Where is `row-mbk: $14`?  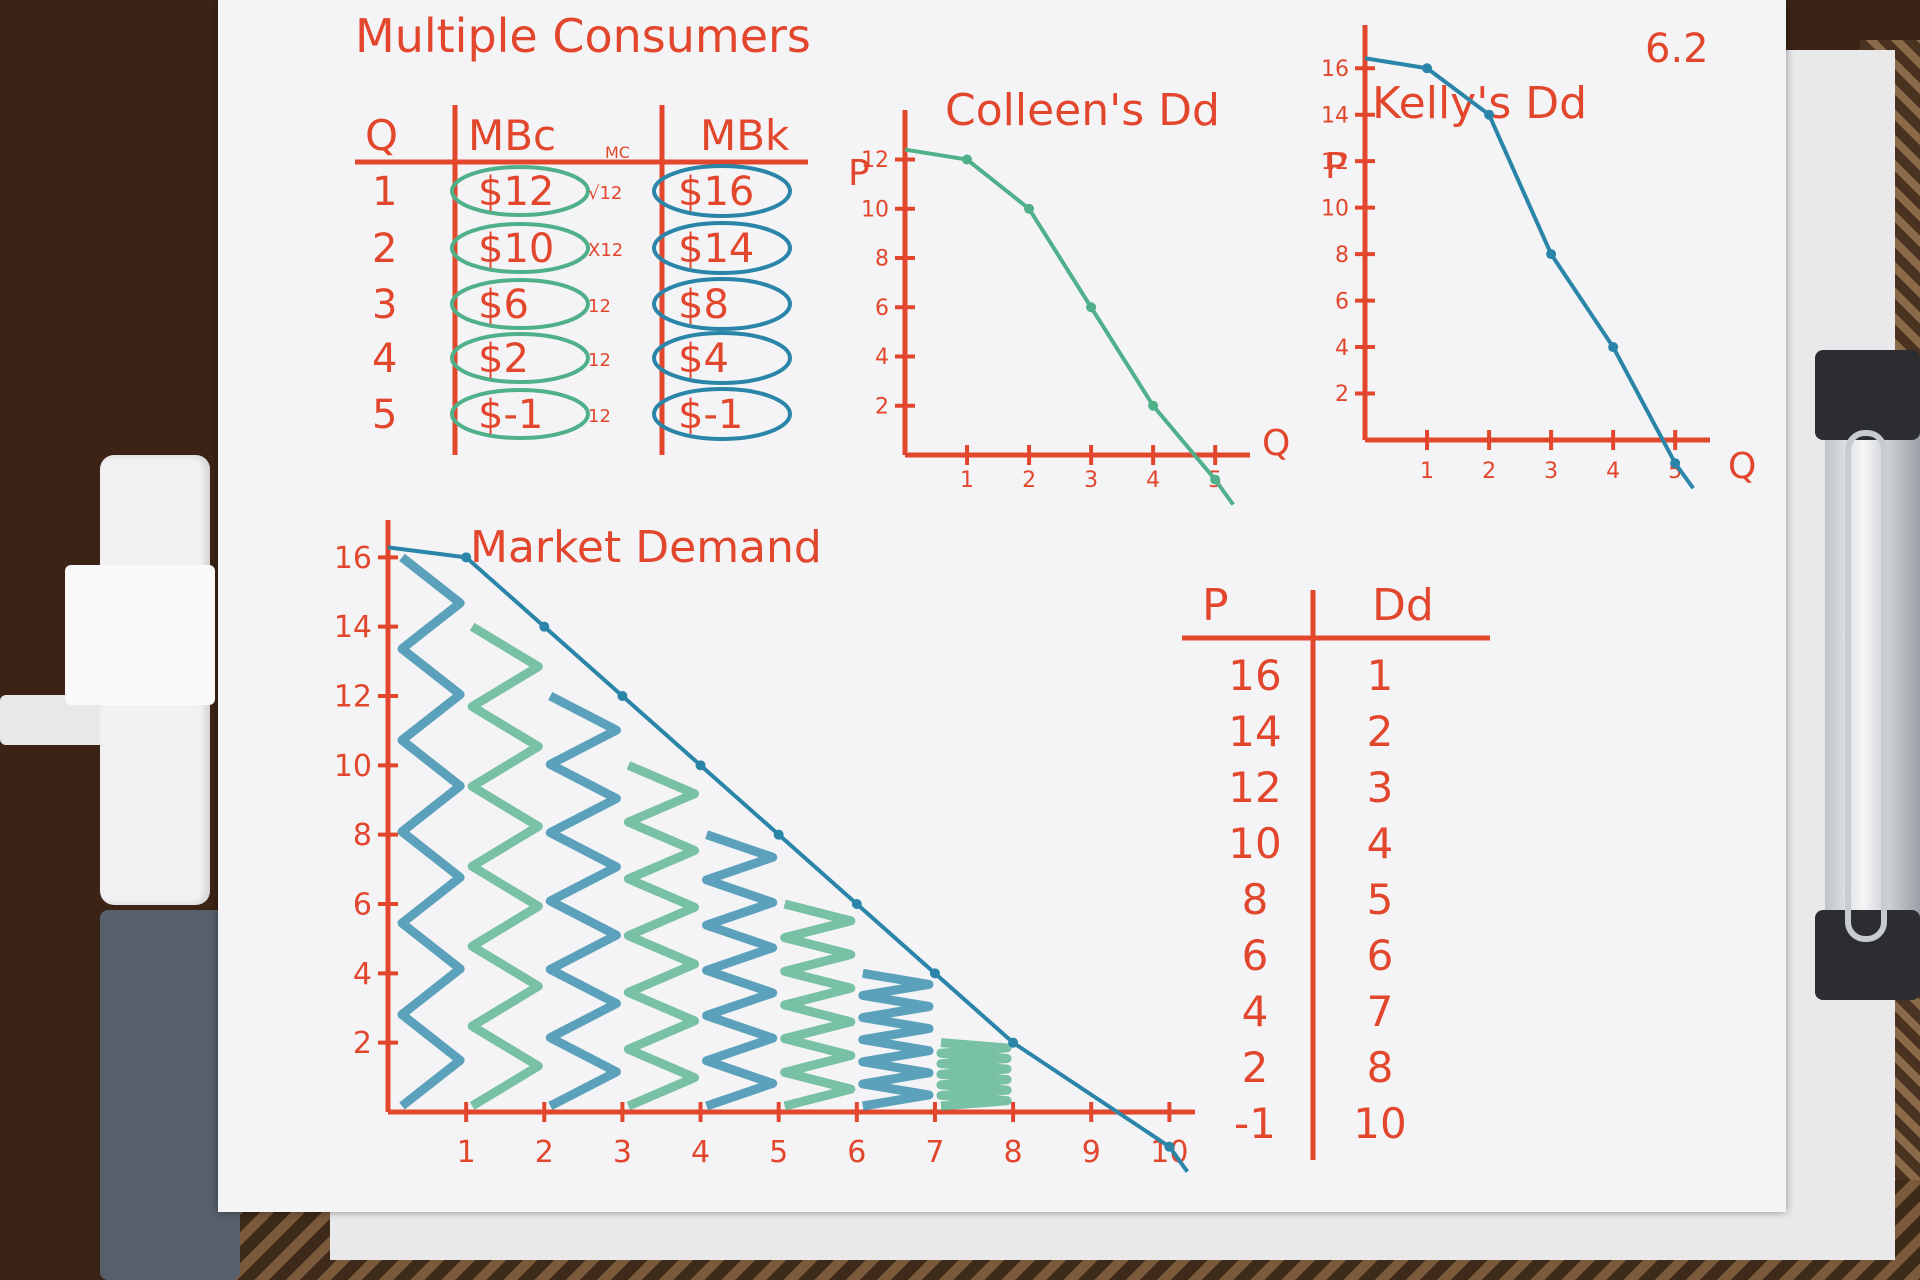
row-mbk: $14 is located at coordinates (716, 249).